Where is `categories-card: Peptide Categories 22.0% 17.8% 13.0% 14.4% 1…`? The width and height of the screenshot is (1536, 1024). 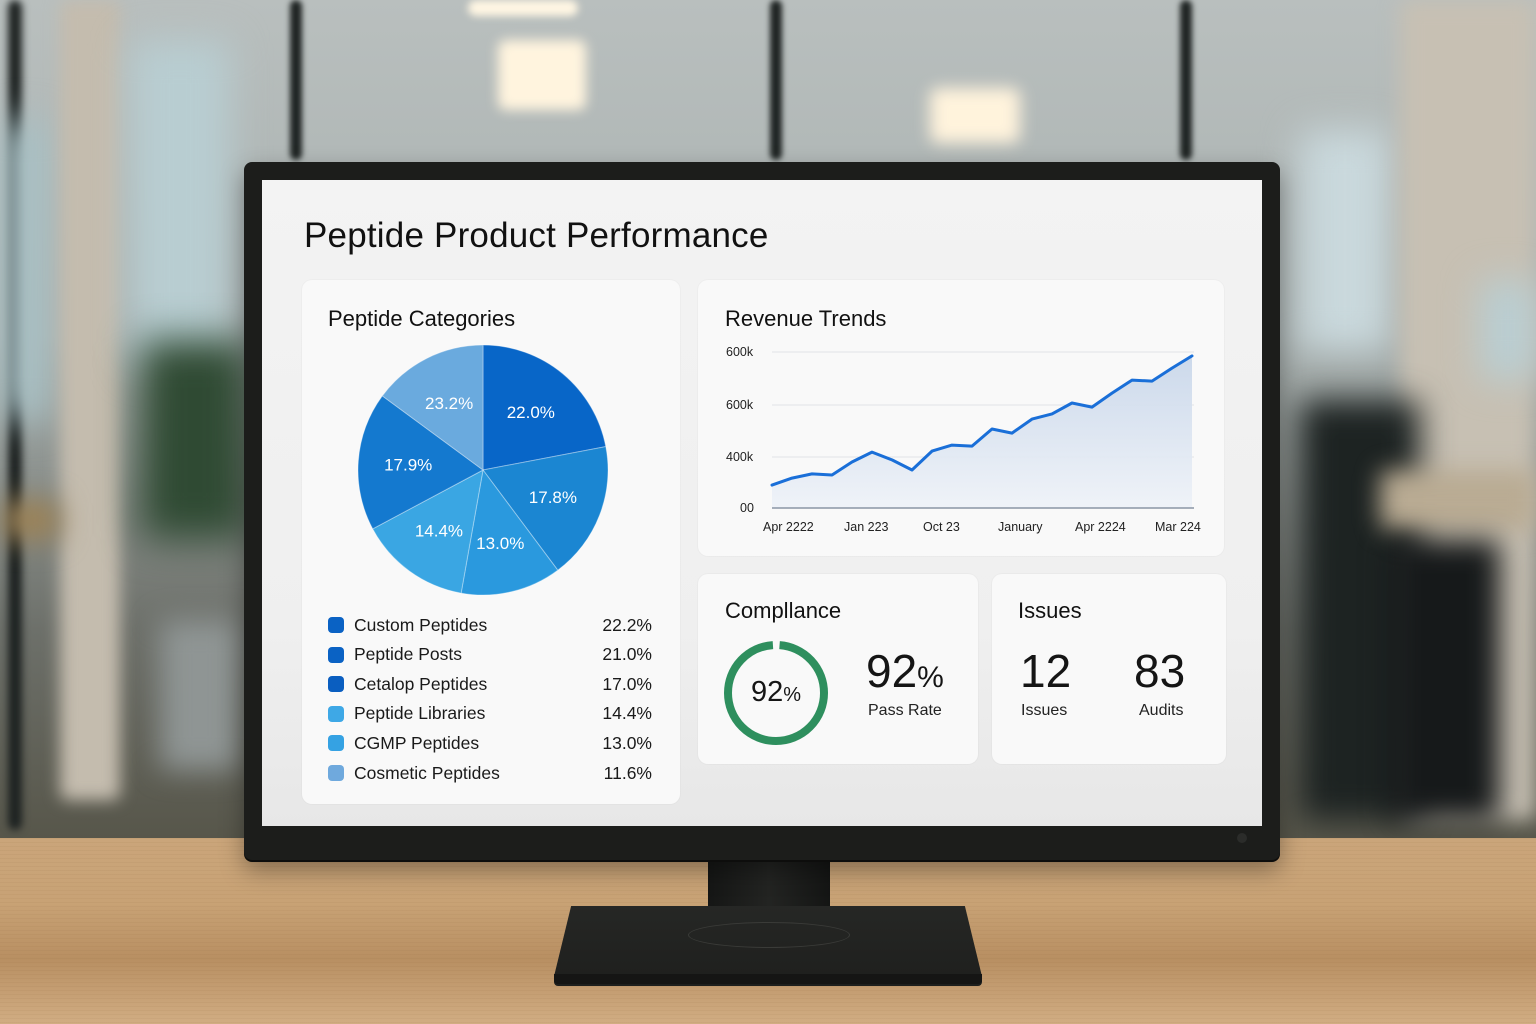 categories-card: Peptide Categories 22.0% 17.8% 13.0% 14.4% 1… is located at coordinates (491, 542).